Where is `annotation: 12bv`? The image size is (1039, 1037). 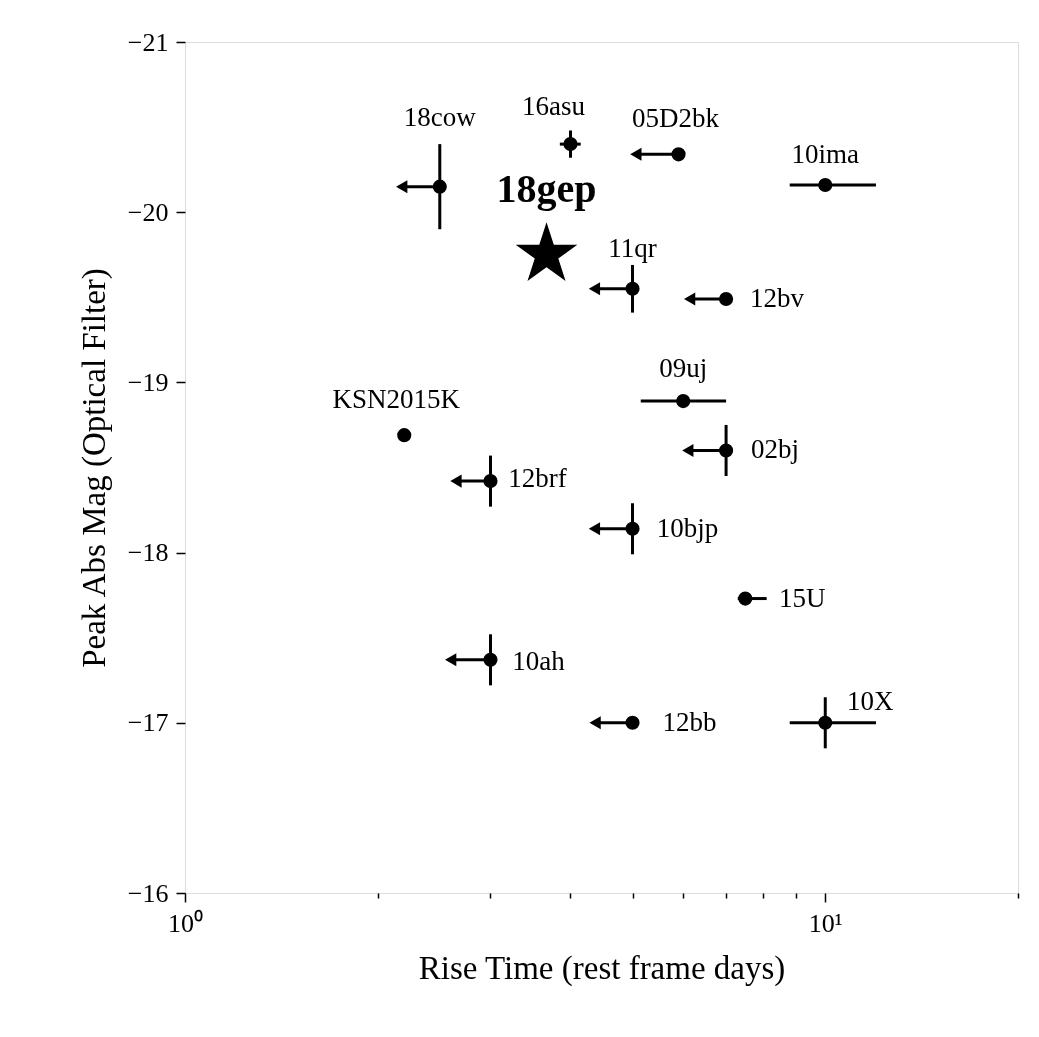
annotation: 12bv is located at coordinates (777, 298).